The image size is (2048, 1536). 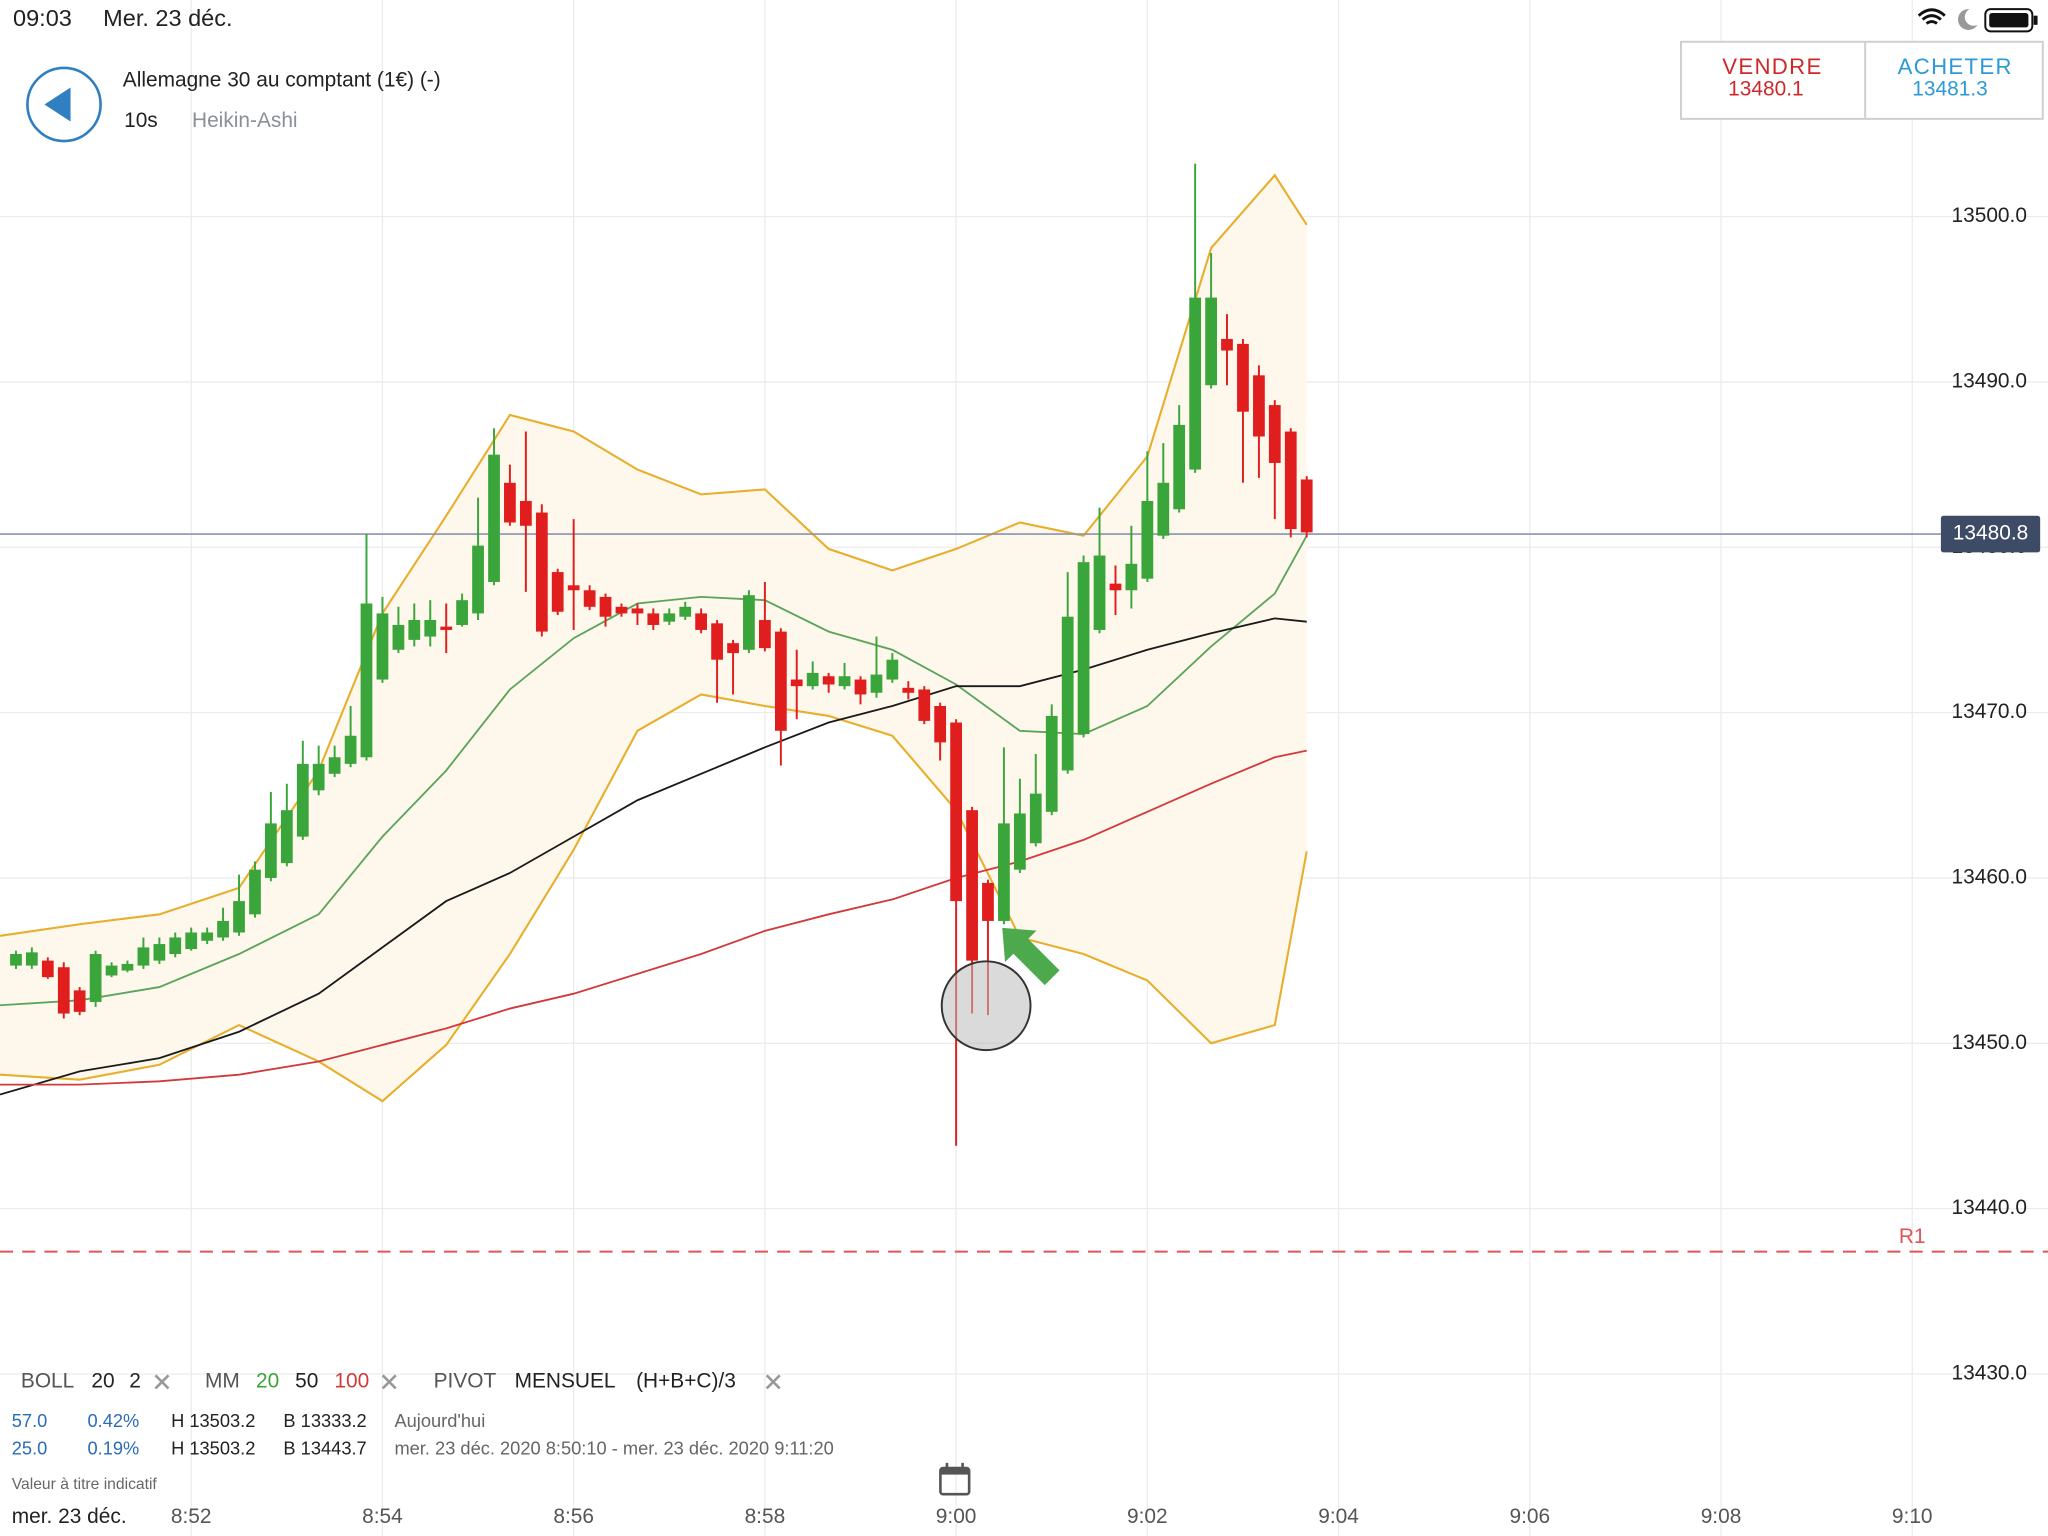 I want to click on last-price-label: 13480.8, so click(x=1990, y=533).